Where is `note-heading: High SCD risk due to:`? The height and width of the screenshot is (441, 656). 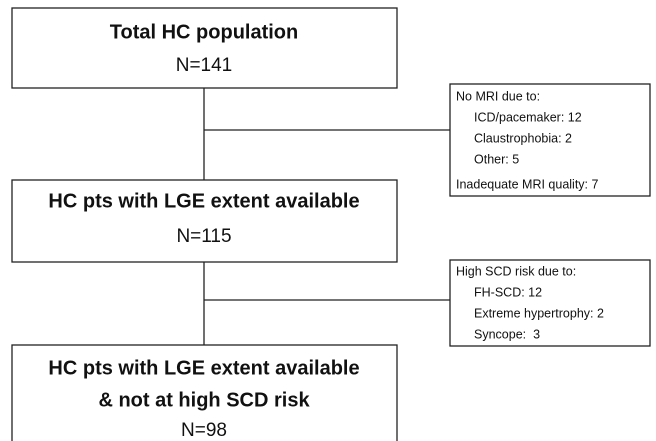
note-heading: High SCD risk due to: is located at coordinates (516, 271).